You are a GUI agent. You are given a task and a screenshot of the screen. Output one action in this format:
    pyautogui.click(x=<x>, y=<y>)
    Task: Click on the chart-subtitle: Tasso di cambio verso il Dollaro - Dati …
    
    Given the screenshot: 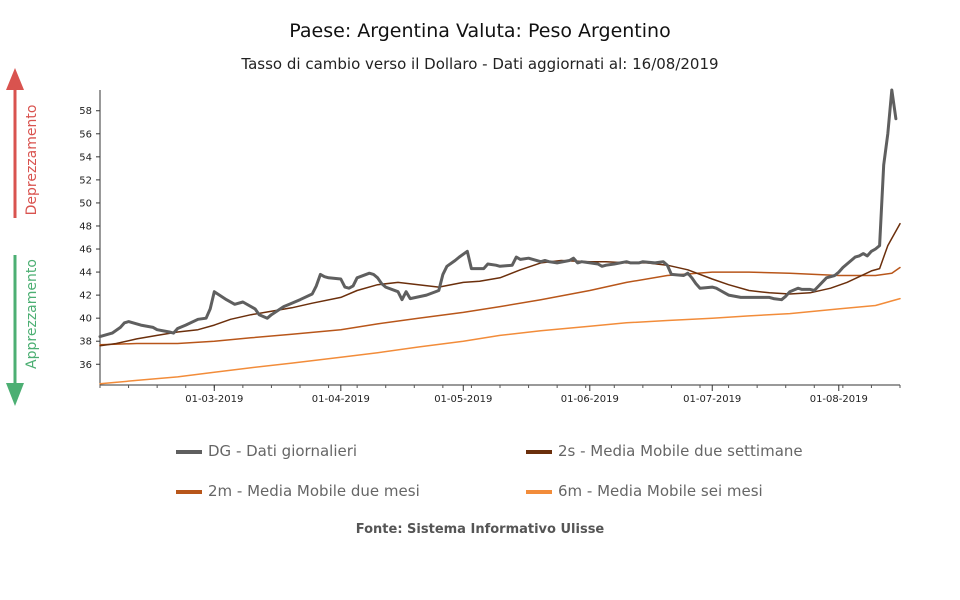 What is the action you would take?
    pyautogui.click(x=480, y=64)
    